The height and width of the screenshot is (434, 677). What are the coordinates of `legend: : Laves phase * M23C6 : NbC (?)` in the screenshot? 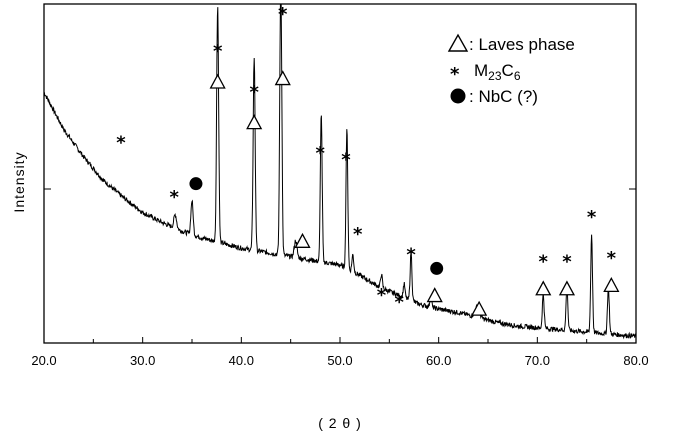 It's located at (511, 69).